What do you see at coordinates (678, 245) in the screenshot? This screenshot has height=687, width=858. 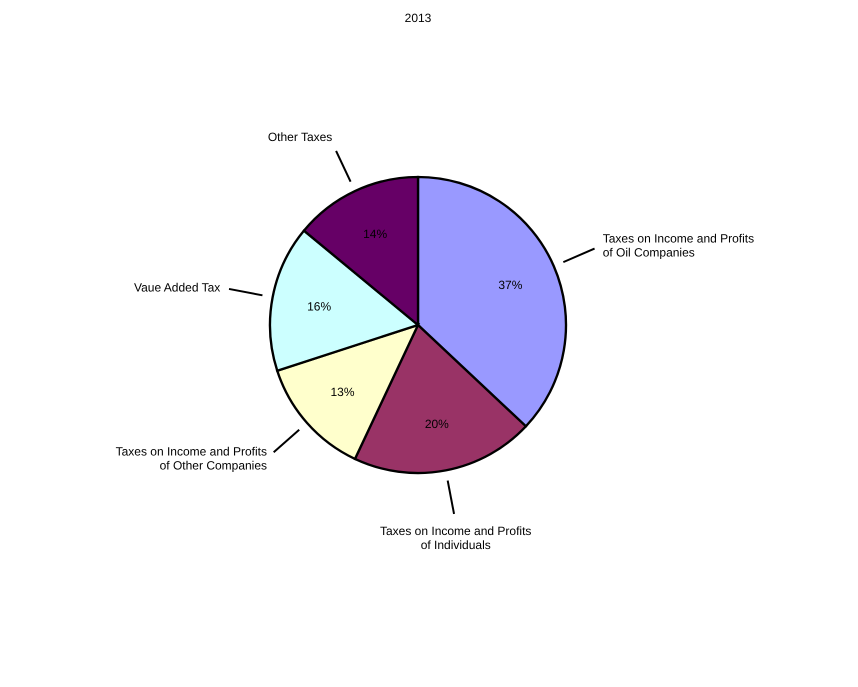 I see `slice-label: Taxes on Income and Profits of Oil Companies` at bounding box center [678, 245].